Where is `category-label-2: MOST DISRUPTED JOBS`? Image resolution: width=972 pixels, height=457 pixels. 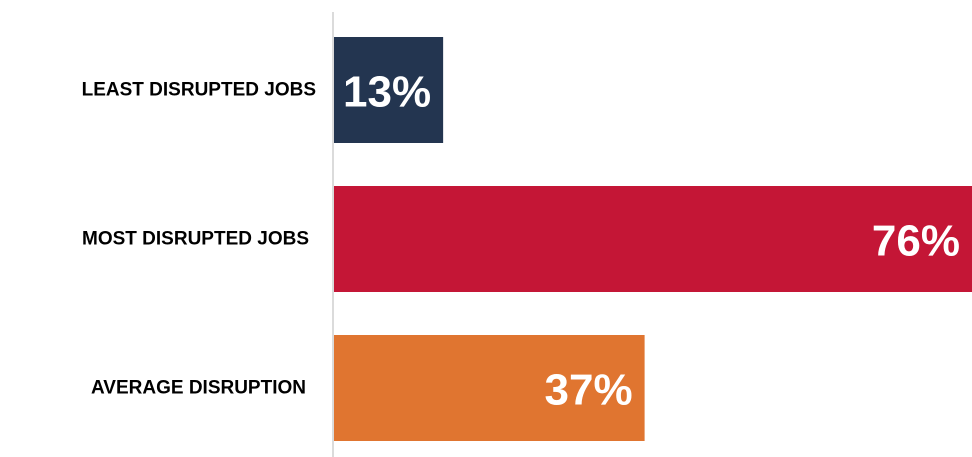
category-label-2: MOST DISRUPTED JOBS is located at coordinates (195, 239).